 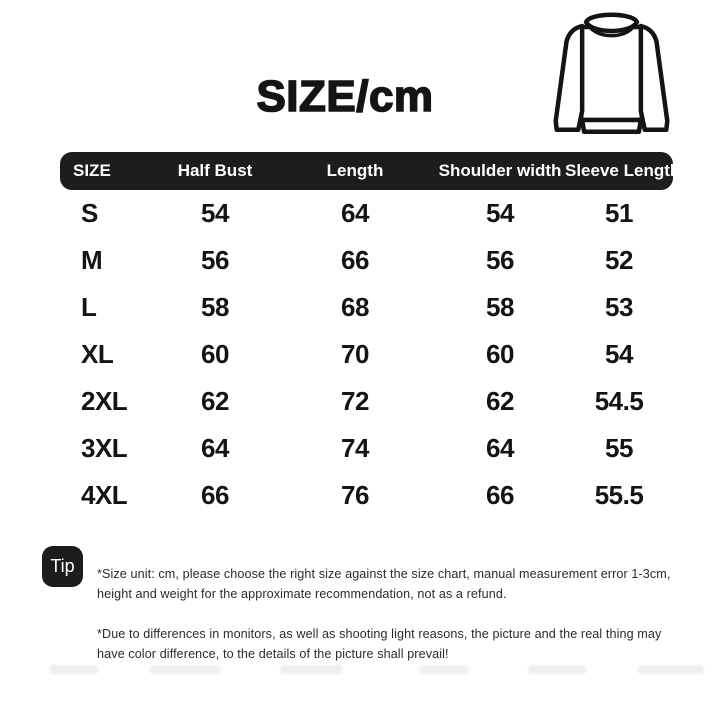 What do you see at coordinates (356, 670) in the screenshot?
I see `cutoff-next-section` at bounding box center [356, 670].